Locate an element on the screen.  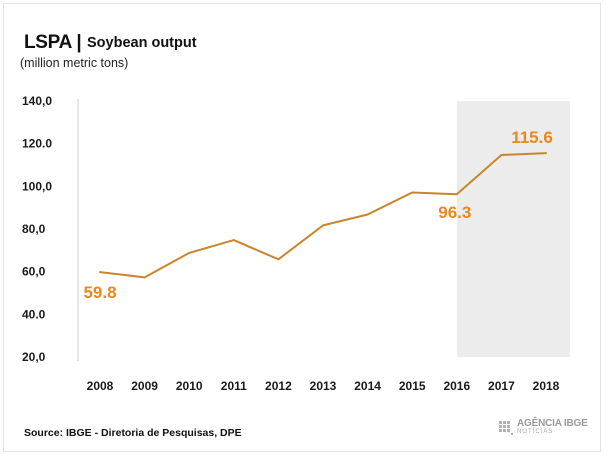
agency-logo: AGÊNCIA IBGE NOTÍCIAS is located at coordinates (543, 429).